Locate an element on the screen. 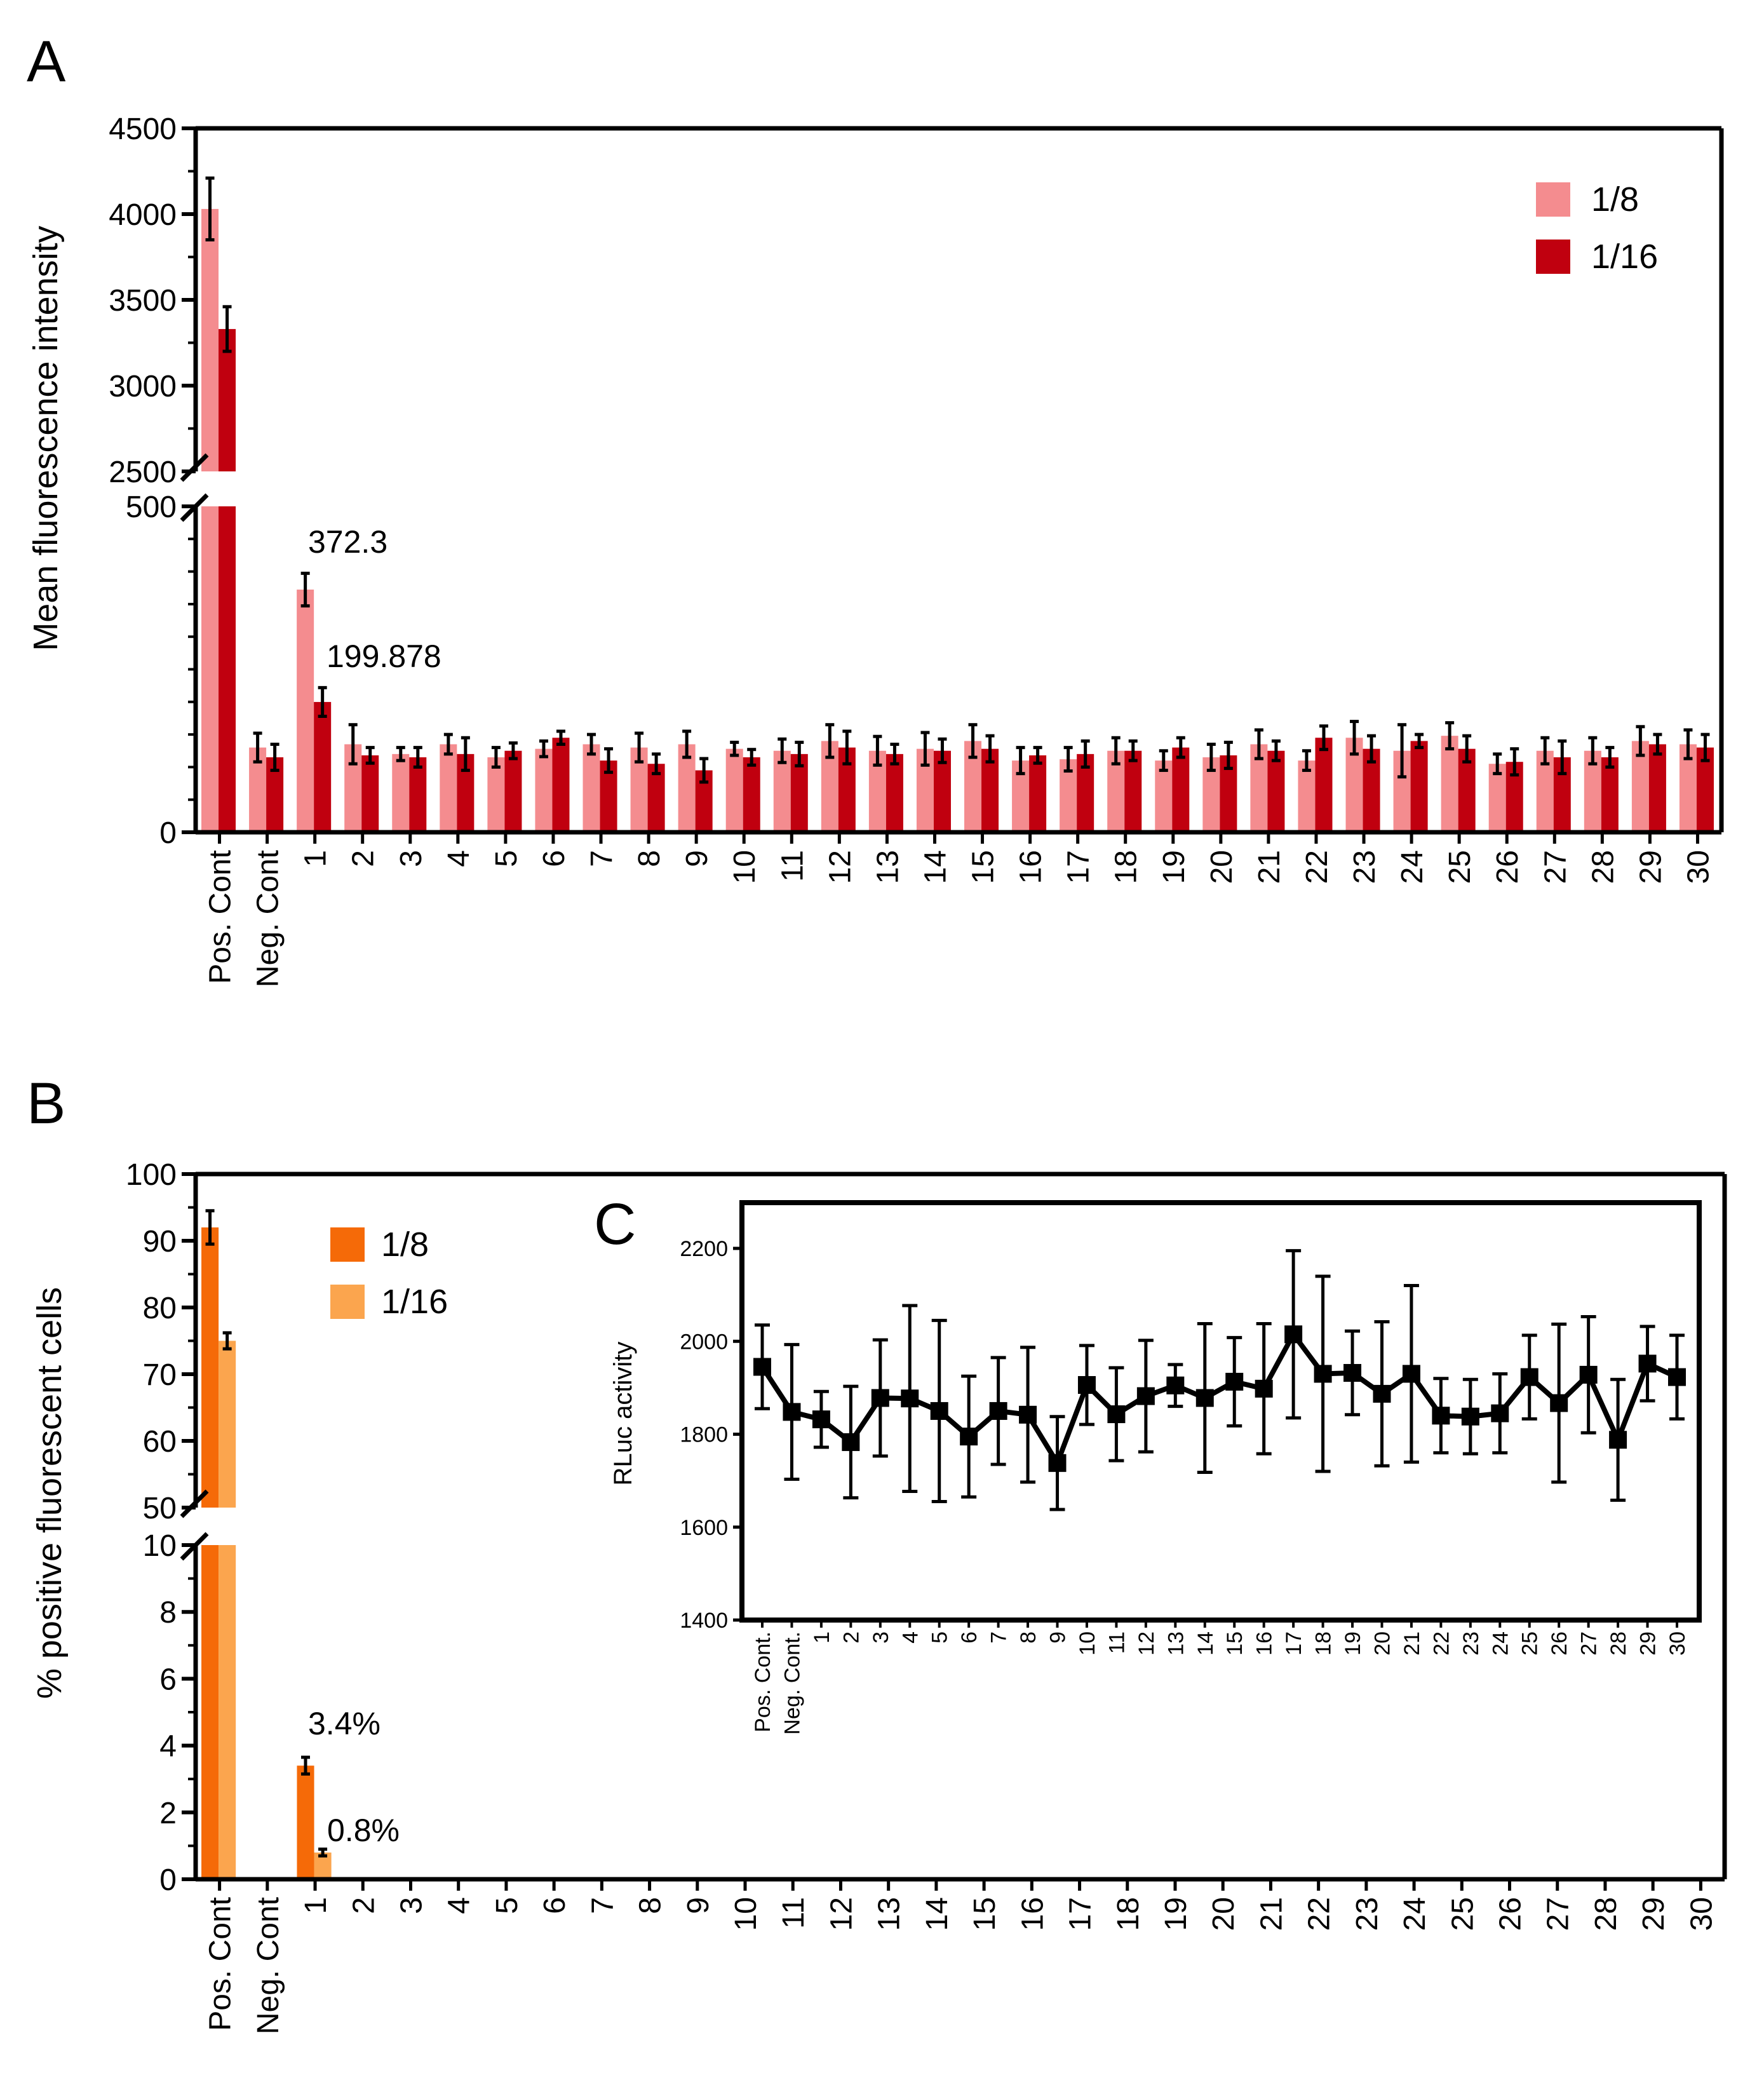  x-tick-label: 5 is located at coordinates (507, 1905).